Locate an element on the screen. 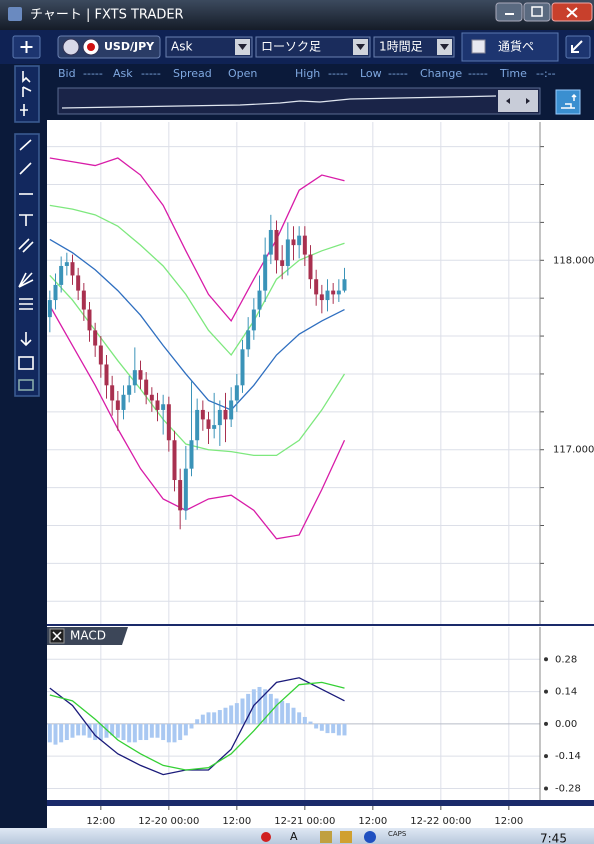 This screenshot has height=844, width=594. symbol-selector is located at coordinates (109, 47).